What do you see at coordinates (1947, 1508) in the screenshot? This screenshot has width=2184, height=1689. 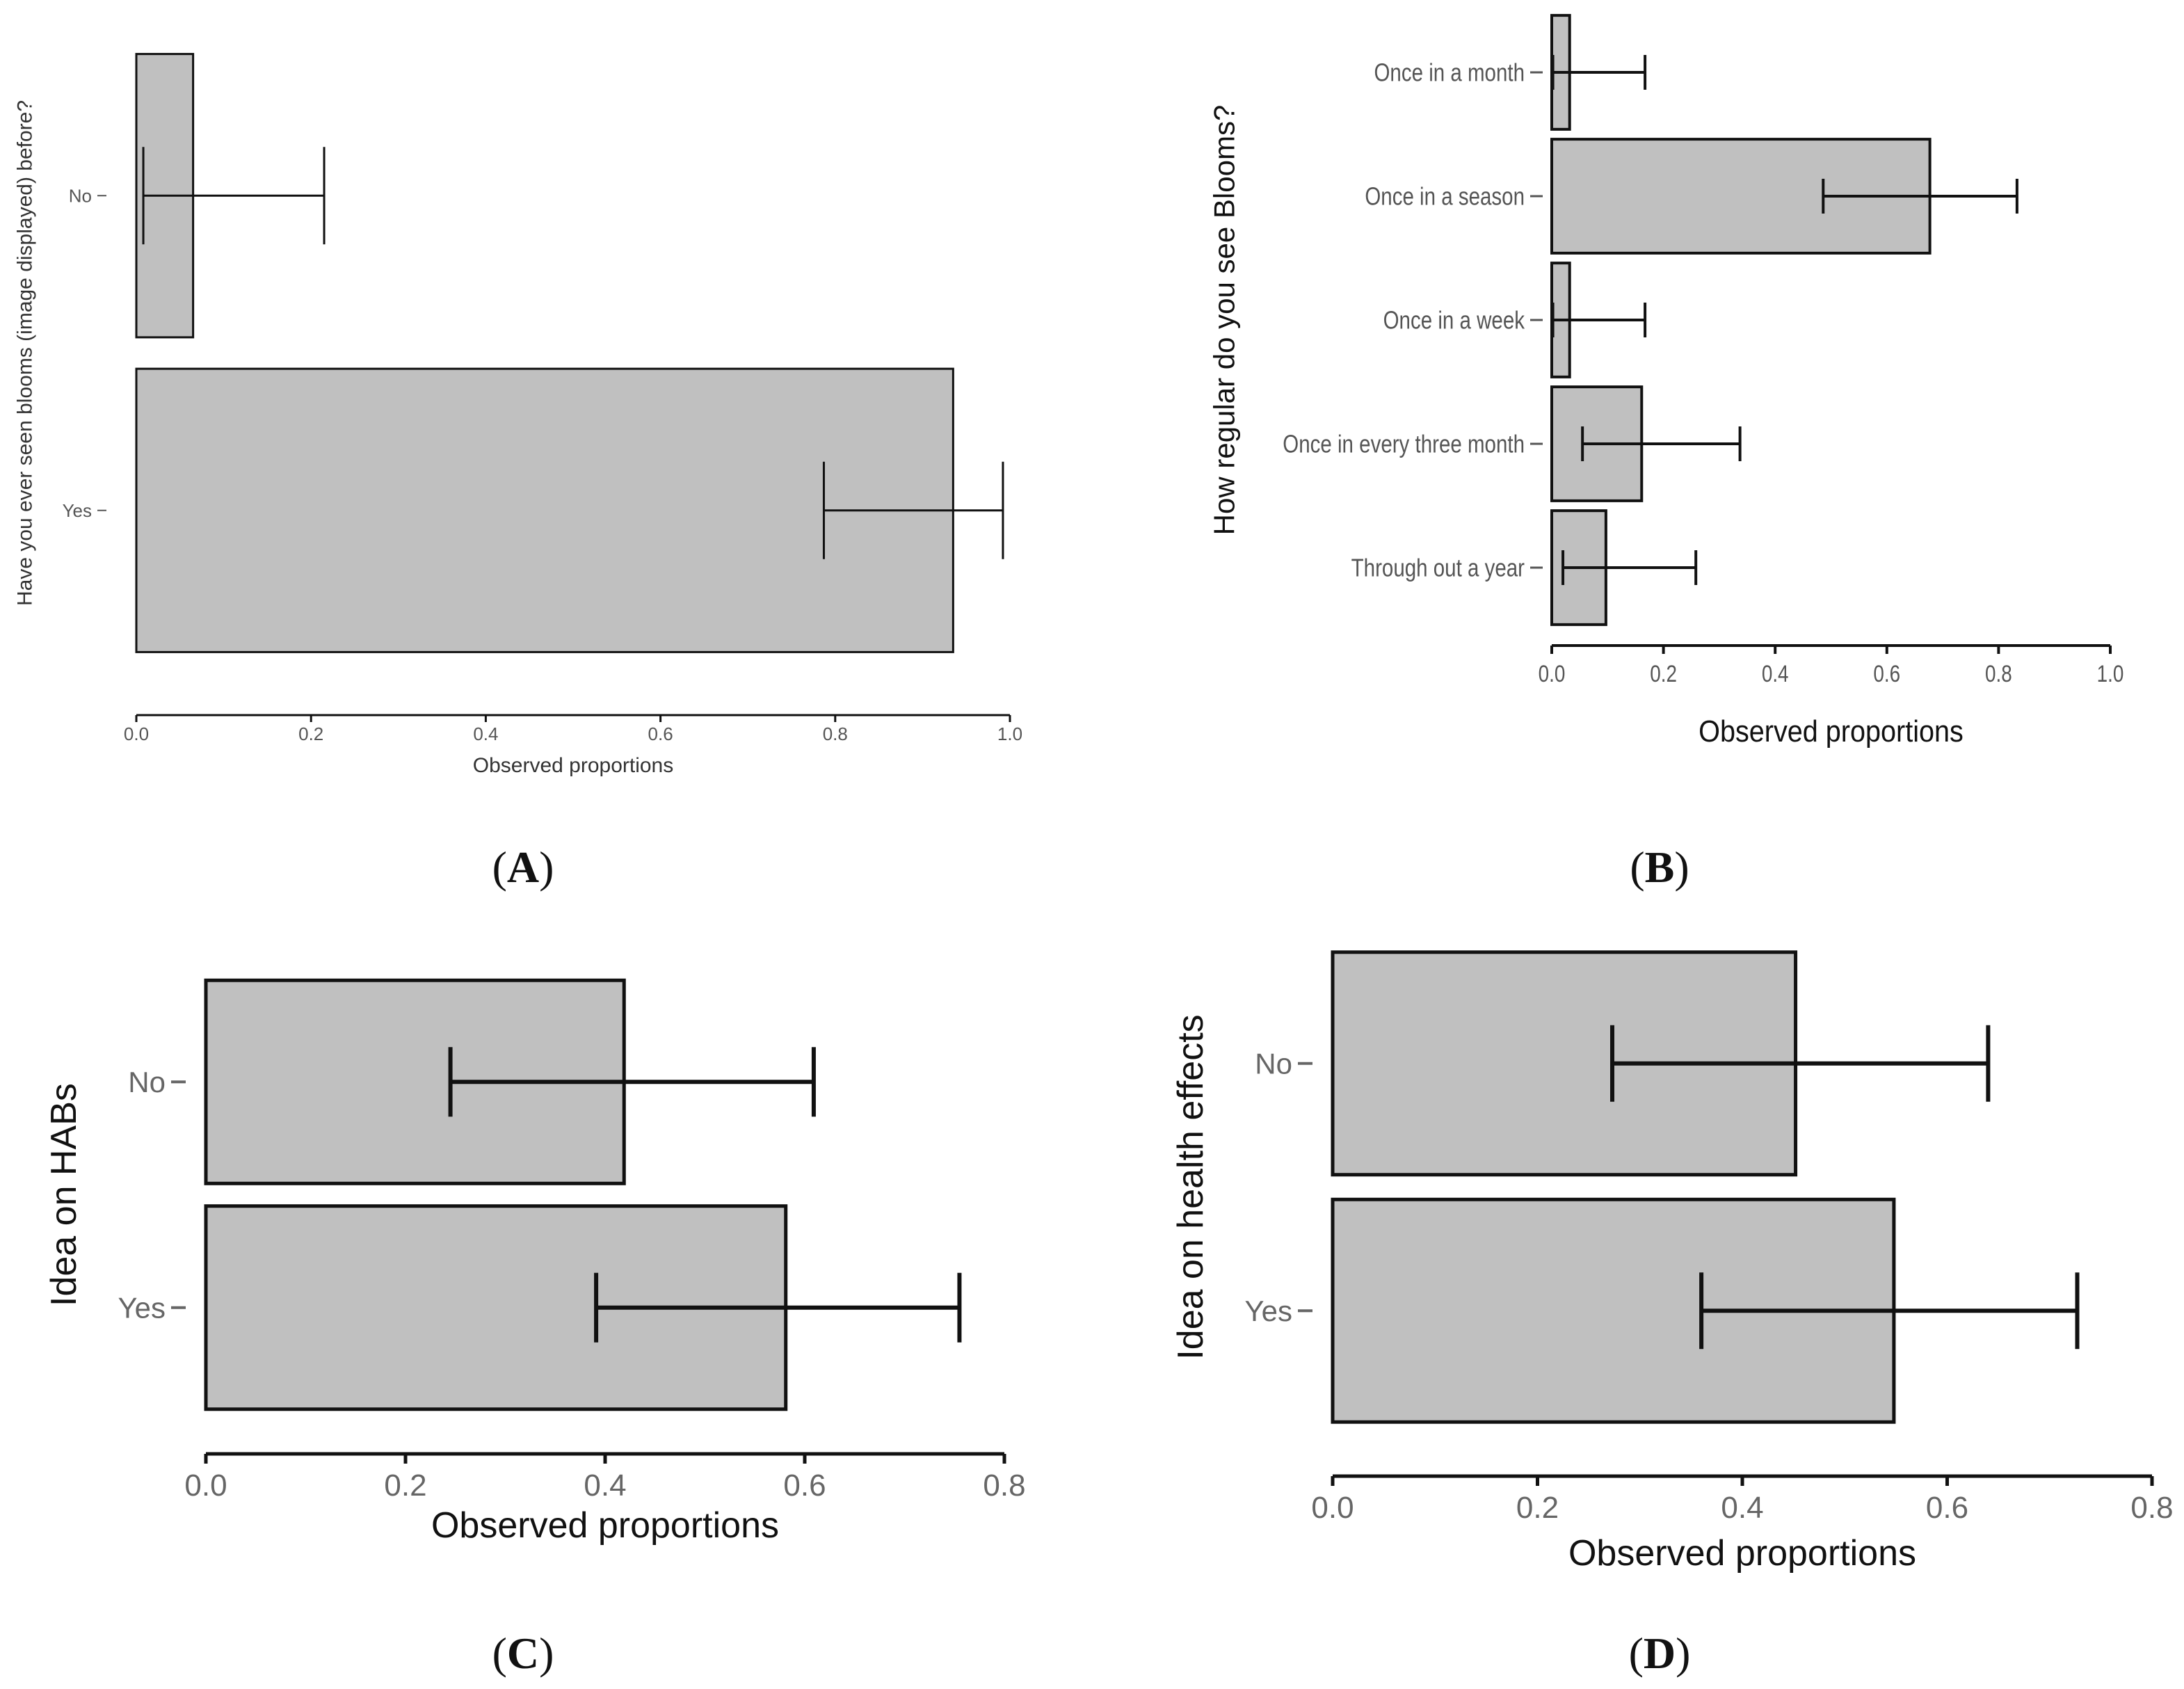 I see `x-tick-label-d-3: 0.6` at bounding box center [1947, 1508].